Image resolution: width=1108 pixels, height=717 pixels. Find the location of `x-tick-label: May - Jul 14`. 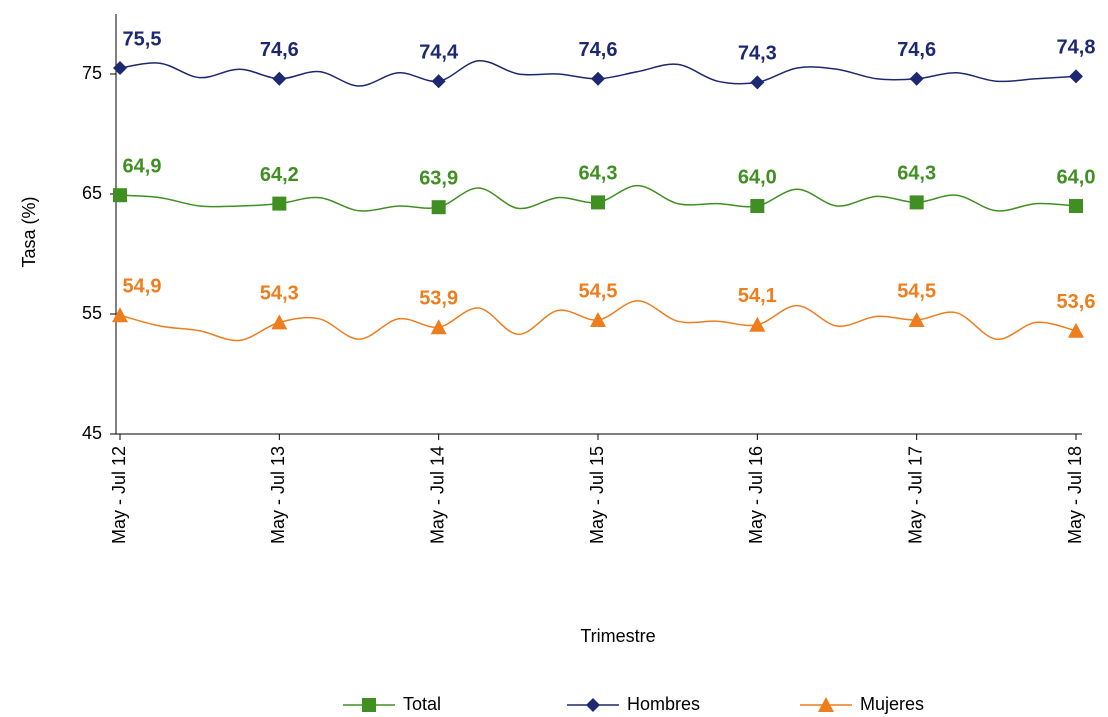

x-tick-label: May - Jul 14 is located at coordinates (437, 495).